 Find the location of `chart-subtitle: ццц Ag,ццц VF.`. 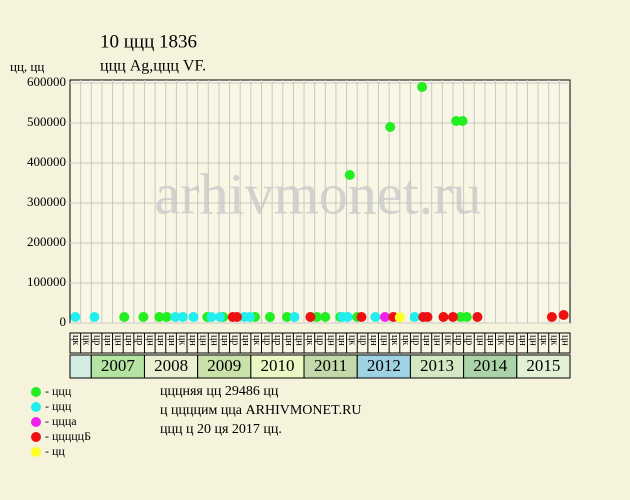

chart-subtitle: ццц Ag,ццц VF. is located at coordinates (153, 66).